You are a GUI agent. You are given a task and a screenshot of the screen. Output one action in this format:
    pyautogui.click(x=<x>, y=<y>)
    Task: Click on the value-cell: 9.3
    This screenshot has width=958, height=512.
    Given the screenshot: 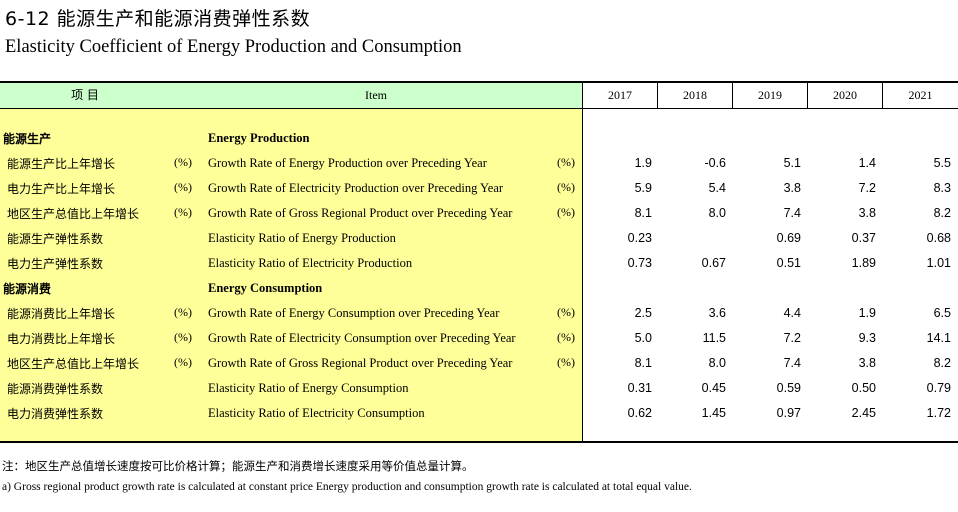 What is the action you would take?
    pyautogui.click(x=867, y=338)
    